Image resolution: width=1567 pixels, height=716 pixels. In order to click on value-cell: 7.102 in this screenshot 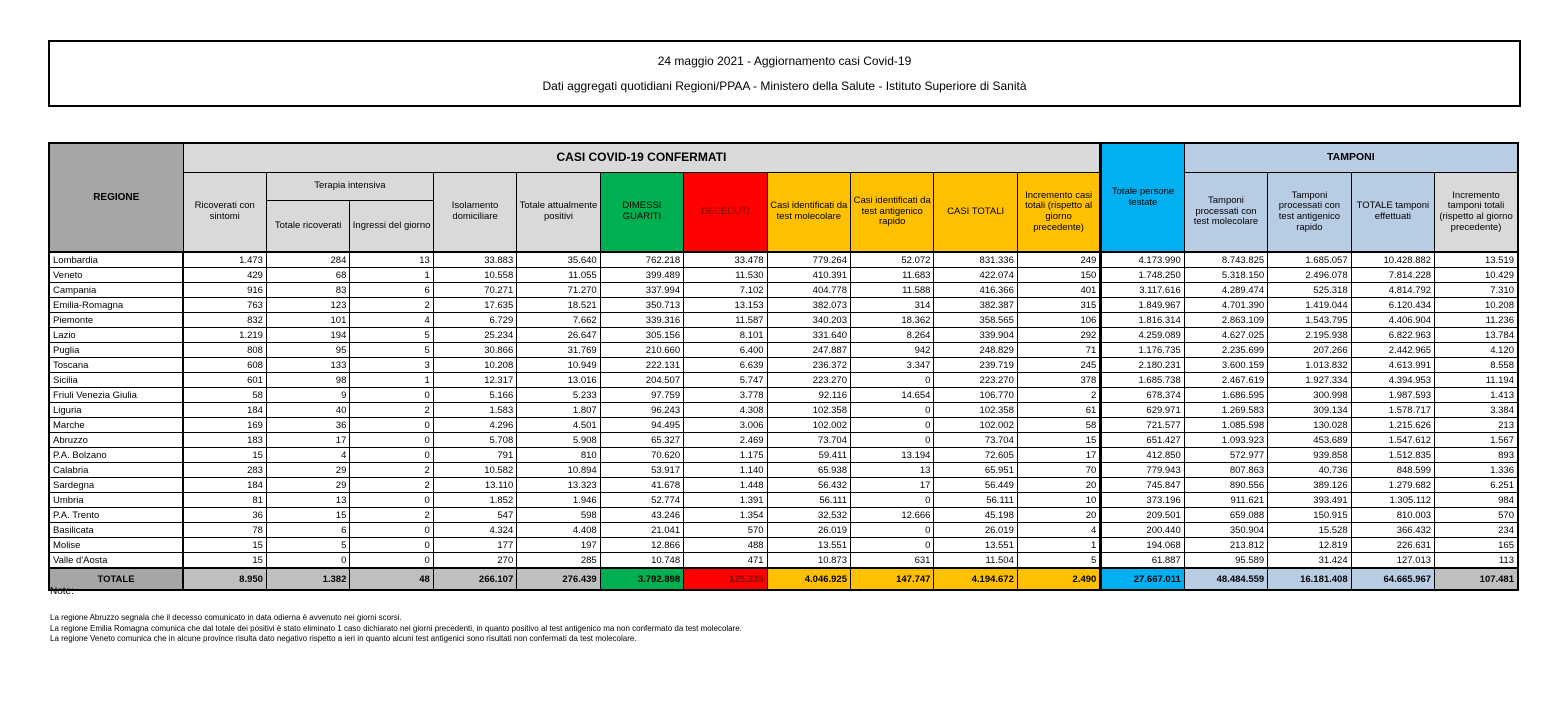, I will do `click(725, 290)`.